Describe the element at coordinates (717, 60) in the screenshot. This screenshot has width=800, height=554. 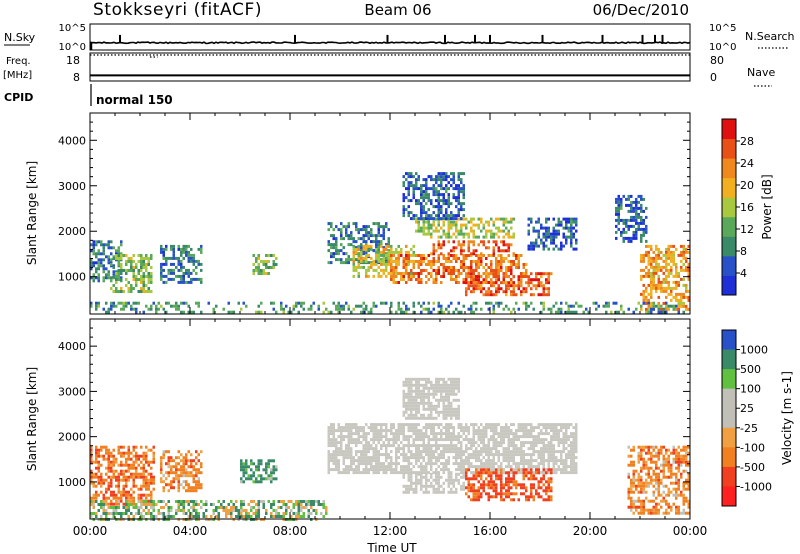
I see `nave-tick-top: 80` at that location.